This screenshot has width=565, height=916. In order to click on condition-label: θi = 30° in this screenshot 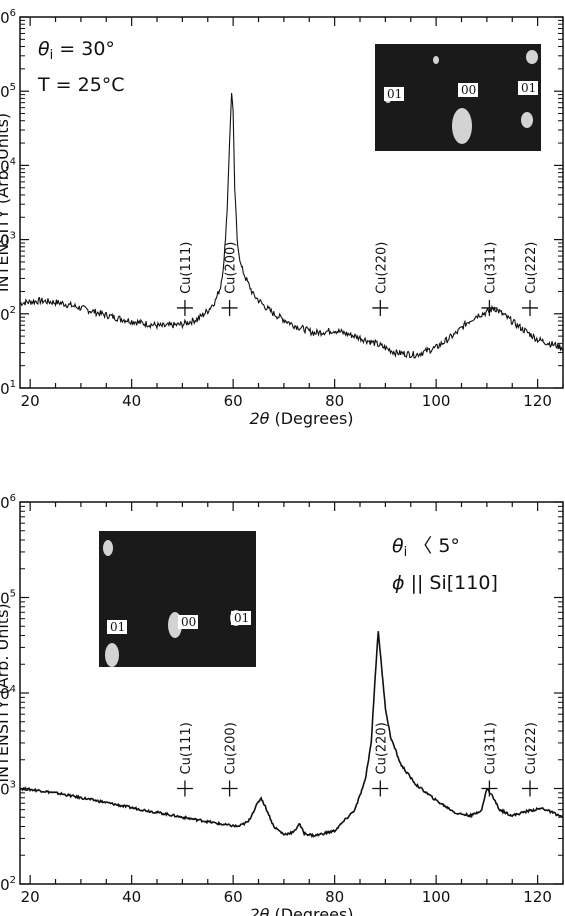, I will do `click(76, 50)`.